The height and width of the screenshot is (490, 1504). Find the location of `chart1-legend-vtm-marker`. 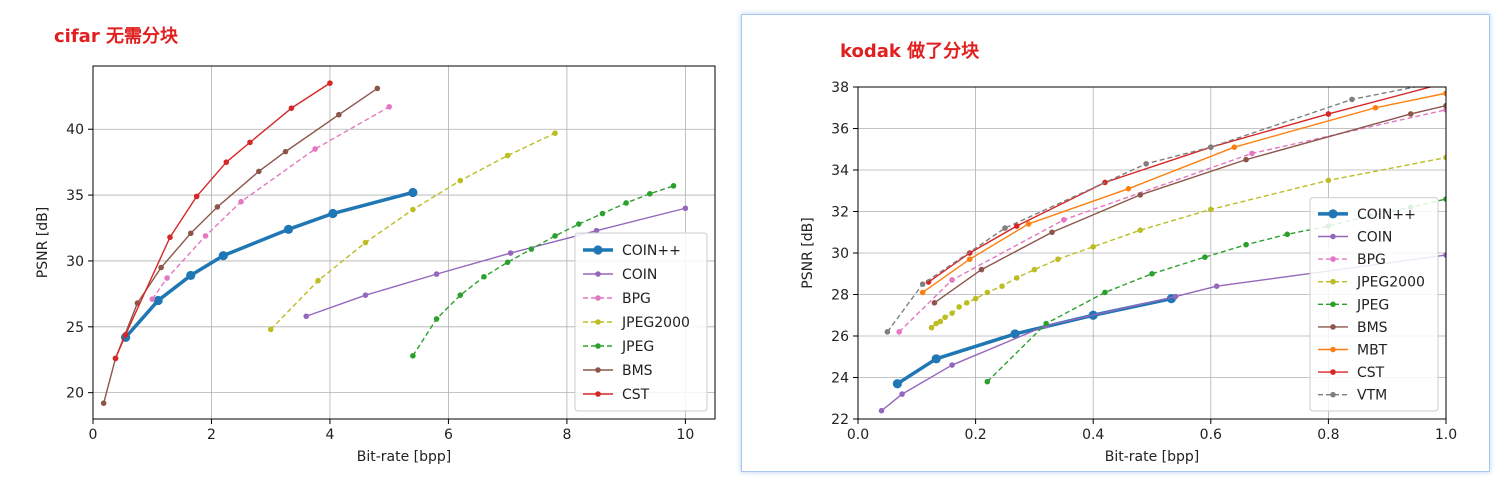

chart1-legend-vtm-marker is located at coordinates (1333, 394).